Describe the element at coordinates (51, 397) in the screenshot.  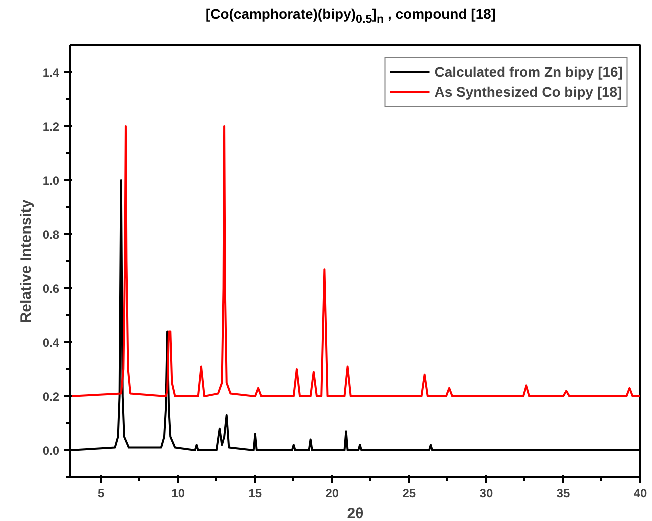
I see `y-tick-label: 0.2` at that location.